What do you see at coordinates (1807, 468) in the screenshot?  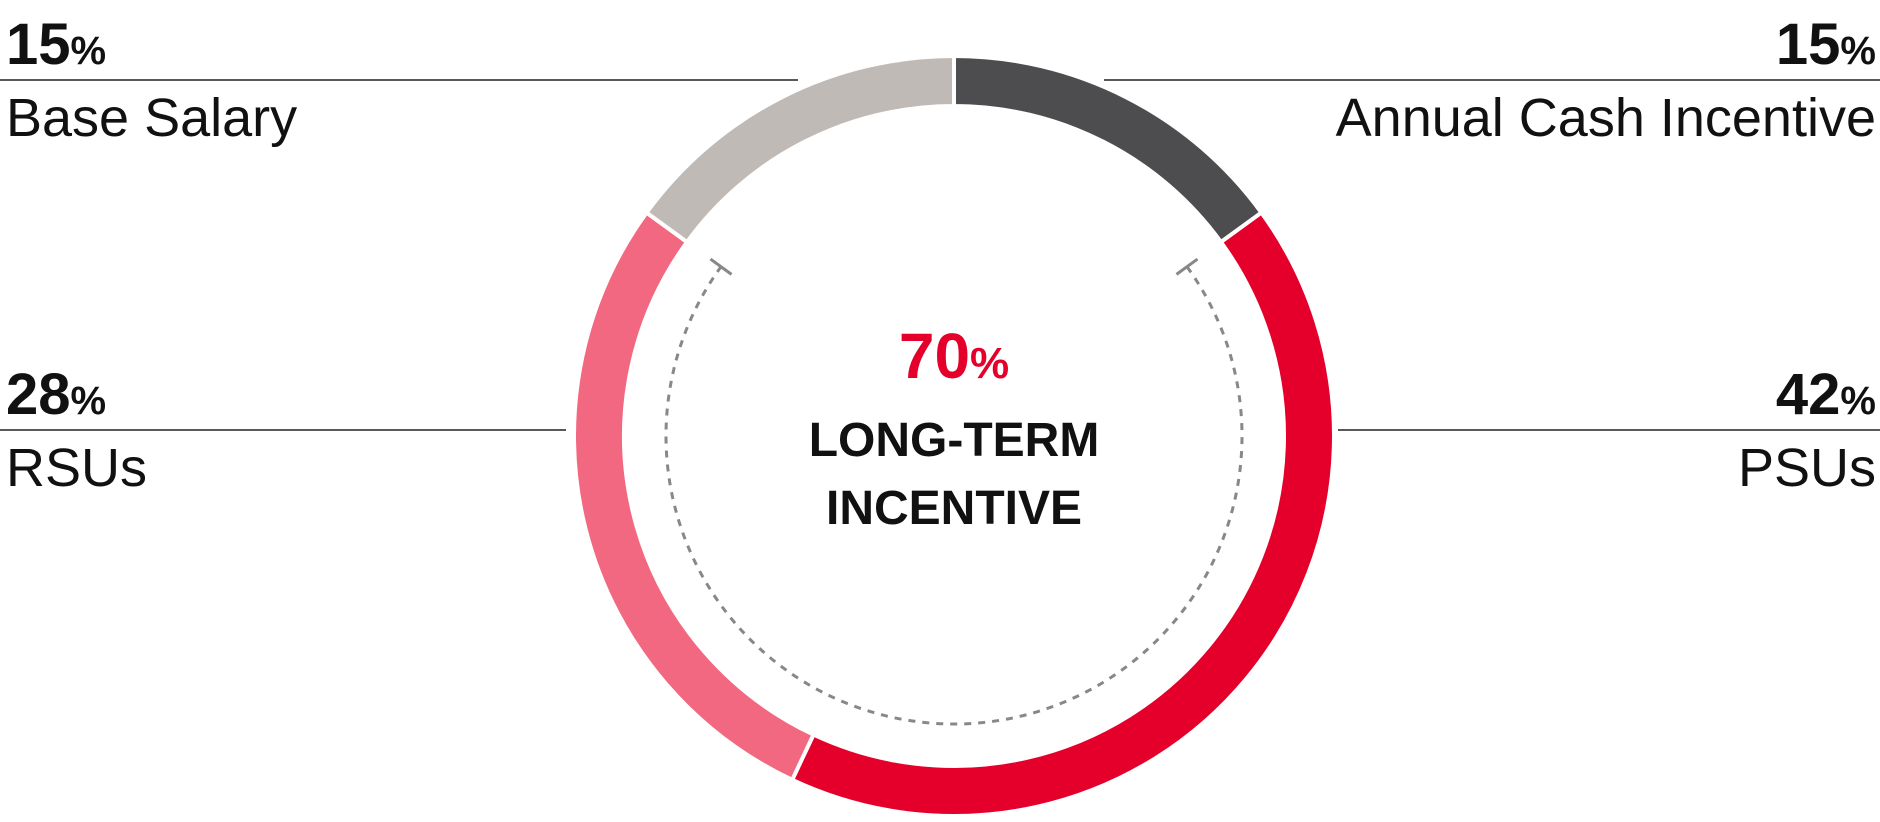 I see `category-label: PSUs` at bounding box center [1807, 468].